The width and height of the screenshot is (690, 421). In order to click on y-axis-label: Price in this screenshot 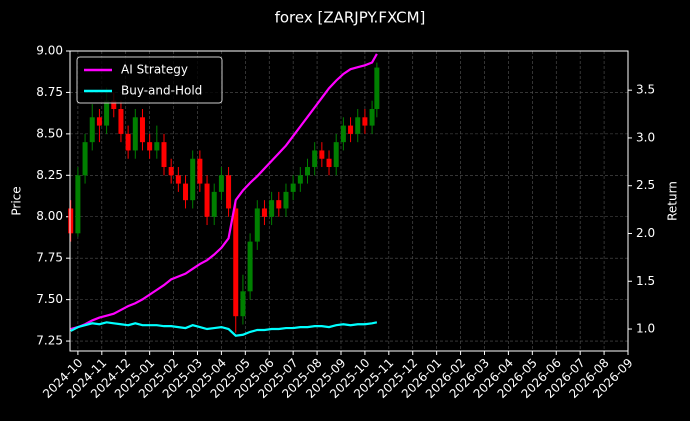, I will do `click(17, 200)`.